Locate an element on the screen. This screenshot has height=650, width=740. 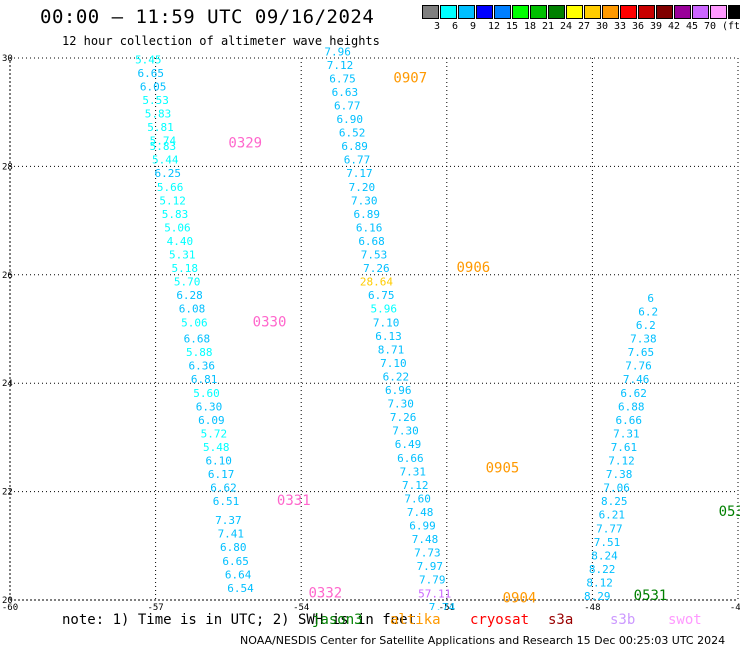
wave-height-value: 6.08 is located at coordinates (192, 309).